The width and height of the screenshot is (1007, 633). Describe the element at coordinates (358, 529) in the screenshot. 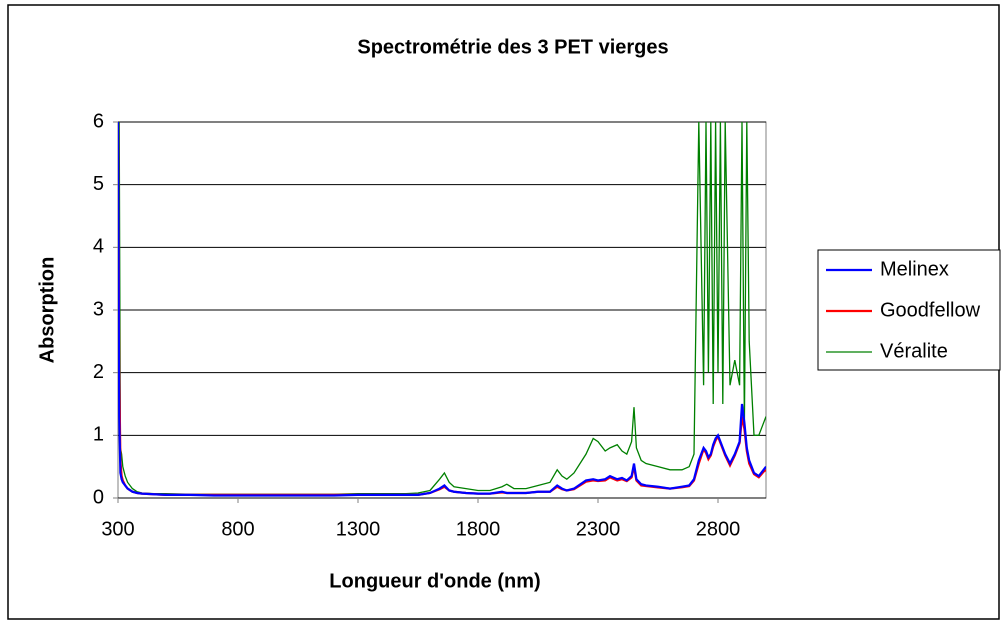

I see `x-tick-label: 1300` at that location.